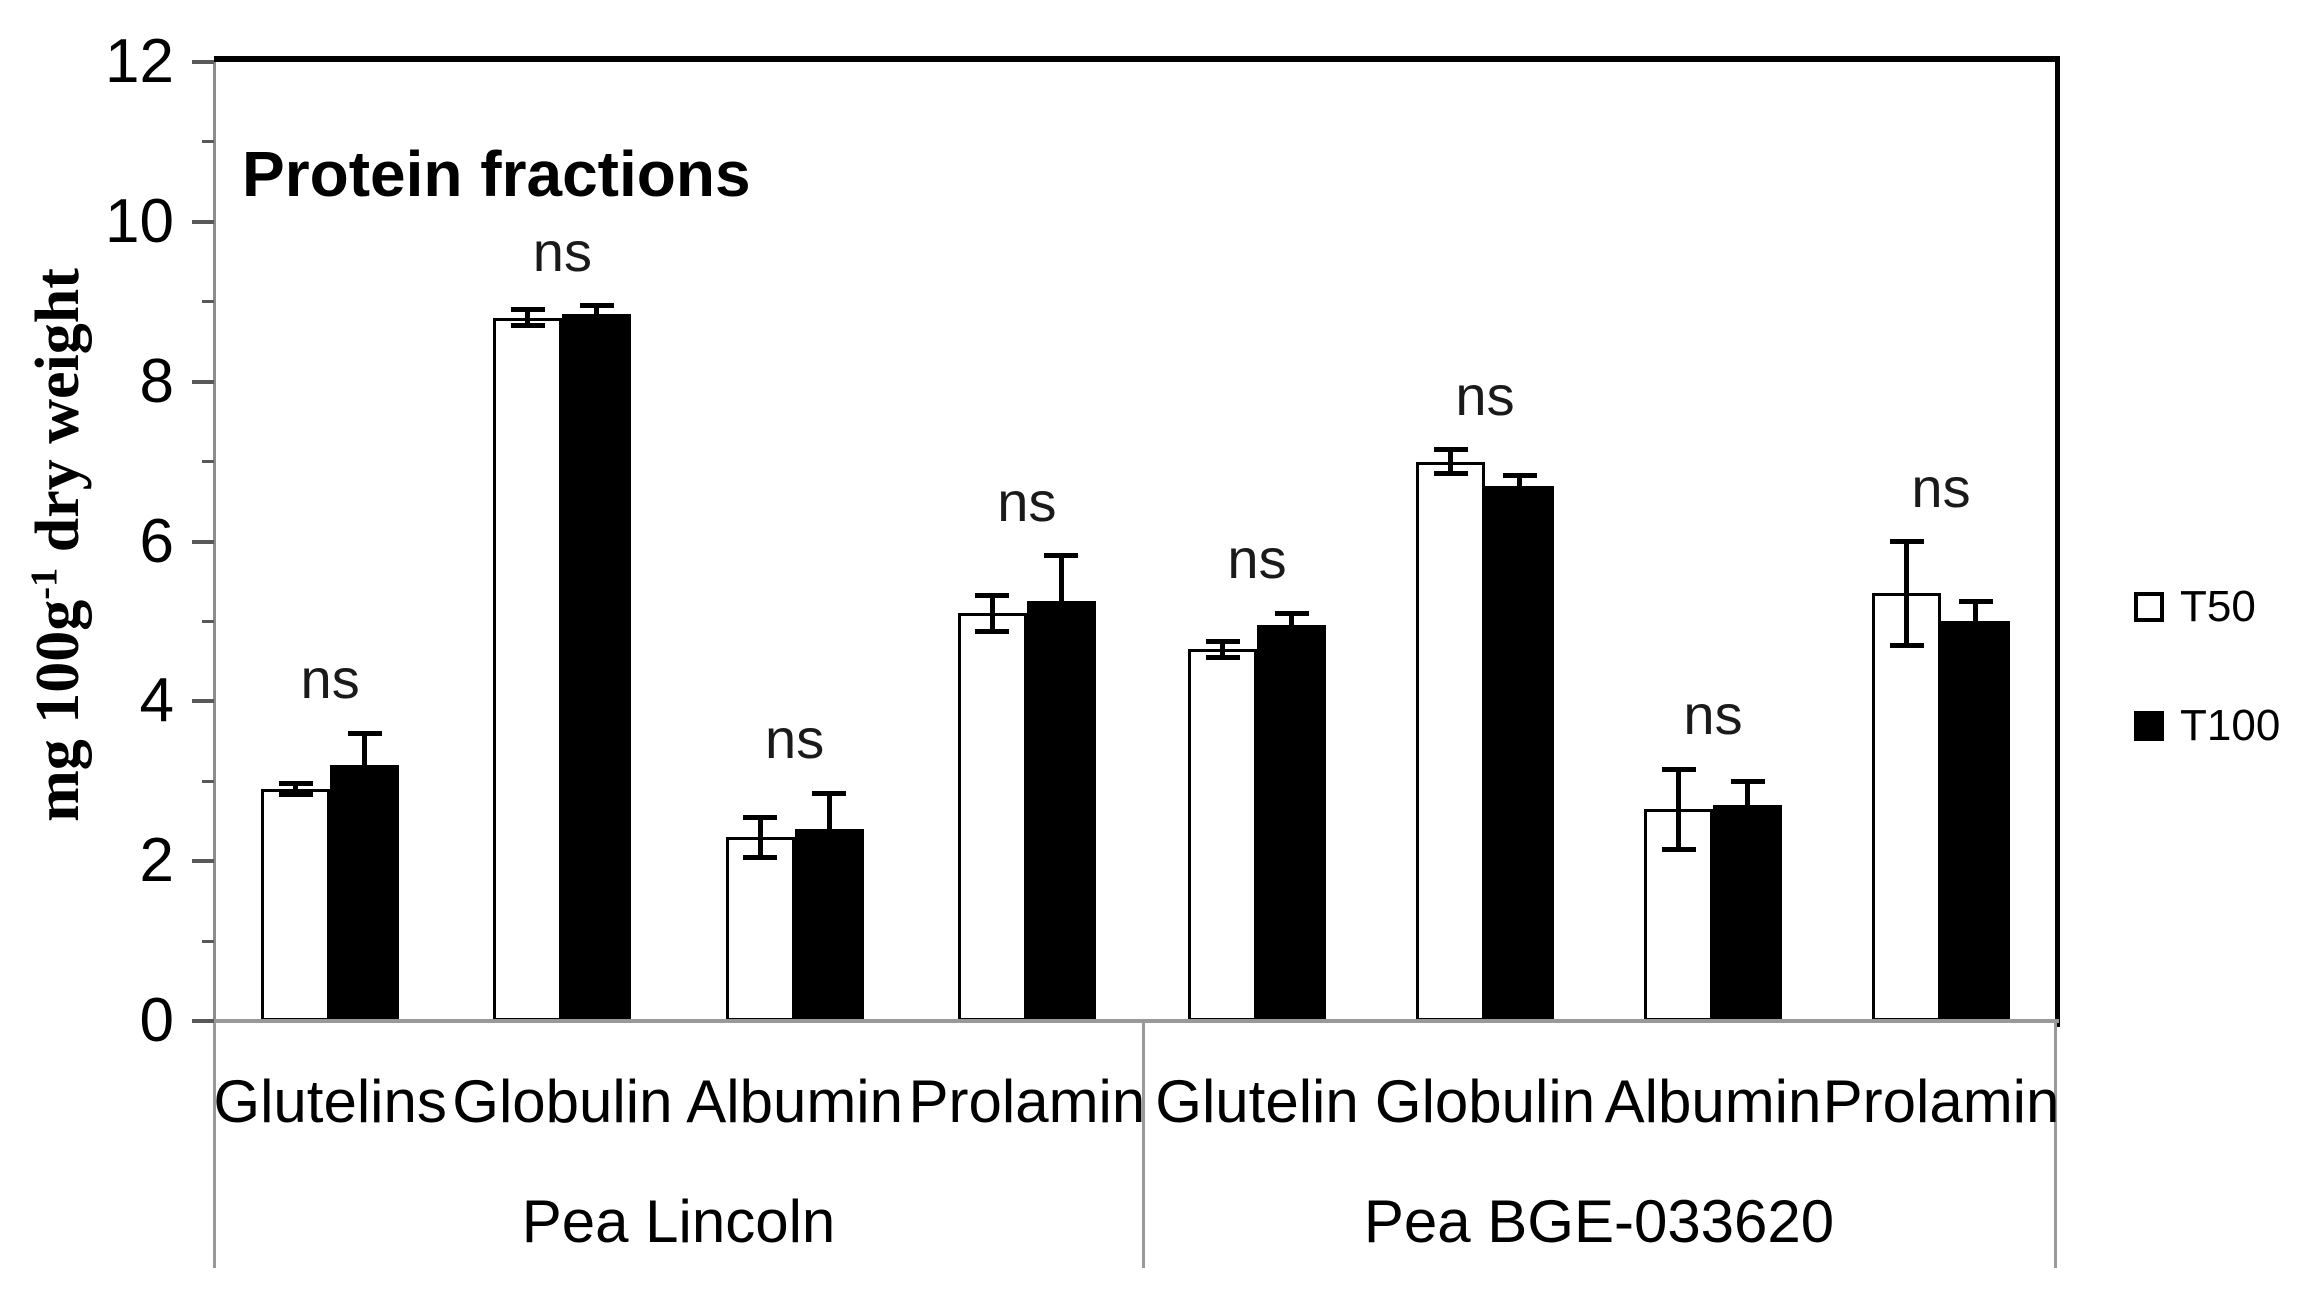 The height and width of the screenshot is (1301, 2304). Describe the element at coordinates (156, 1020) in the screenshot. I see `y-tick-label-0: 0` at that location.